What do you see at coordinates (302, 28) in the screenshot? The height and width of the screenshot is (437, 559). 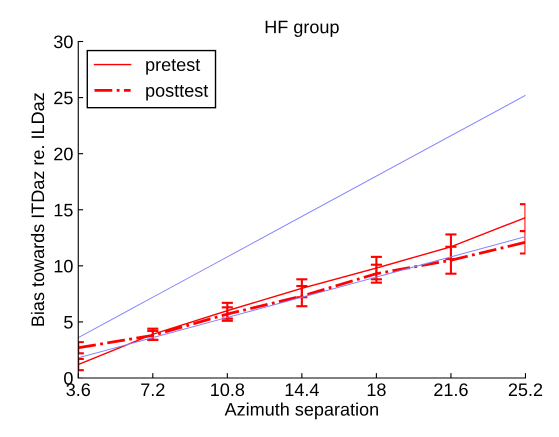 I see `chart-title: HF group` at bounding box center [302, 28].